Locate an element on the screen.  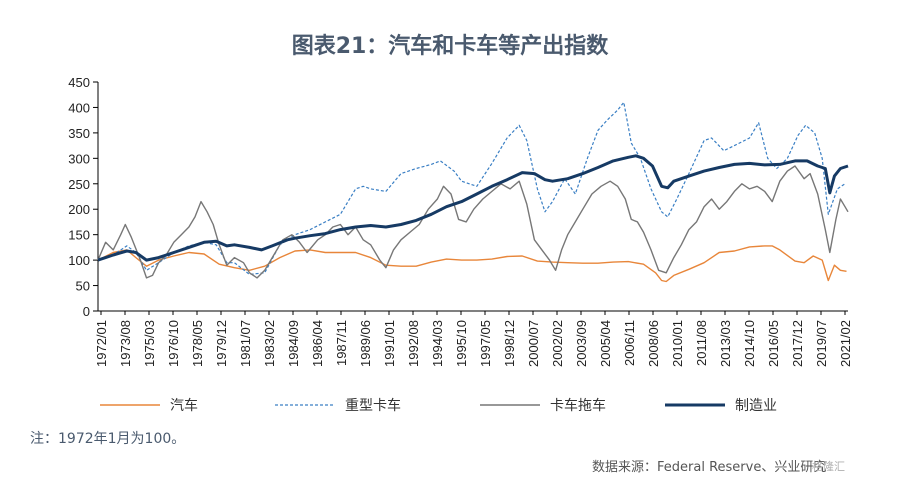
y-tick-label: 0 is located at coordinates (86, 311).